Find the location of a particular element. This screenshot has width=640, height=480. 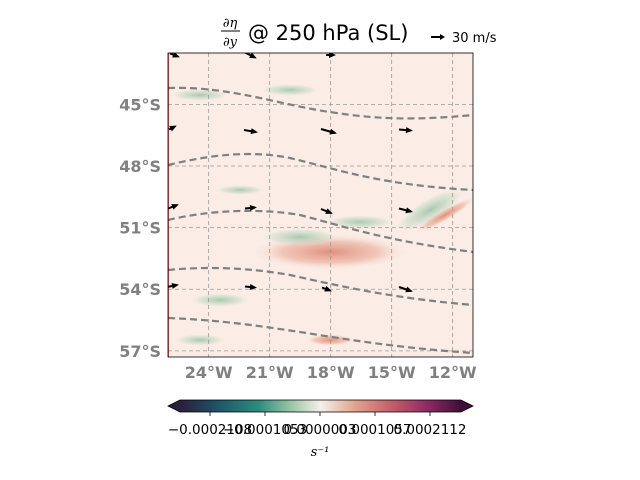

colorbar-tick-label: 0.0002112 is located at coordinates (429, 430).